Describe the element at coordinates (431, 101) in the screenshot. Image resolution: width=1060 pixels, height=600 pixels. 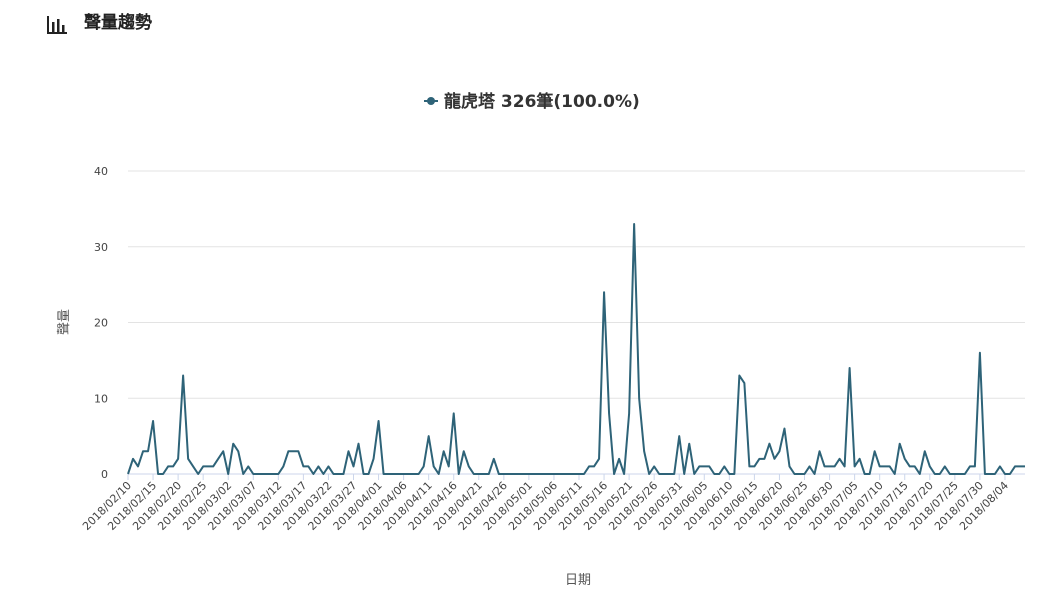
I see `legend-marker` at that location.